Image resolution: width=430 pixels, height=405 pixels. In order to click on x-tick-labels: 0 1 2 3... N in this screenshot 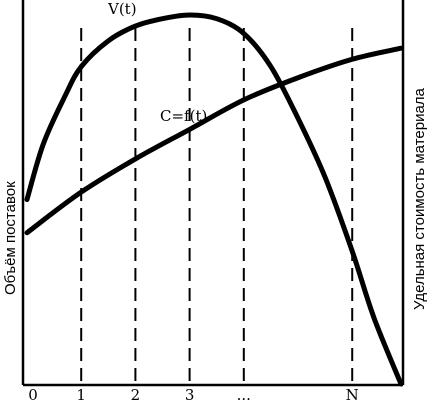, I will do `click(193, 395)`.